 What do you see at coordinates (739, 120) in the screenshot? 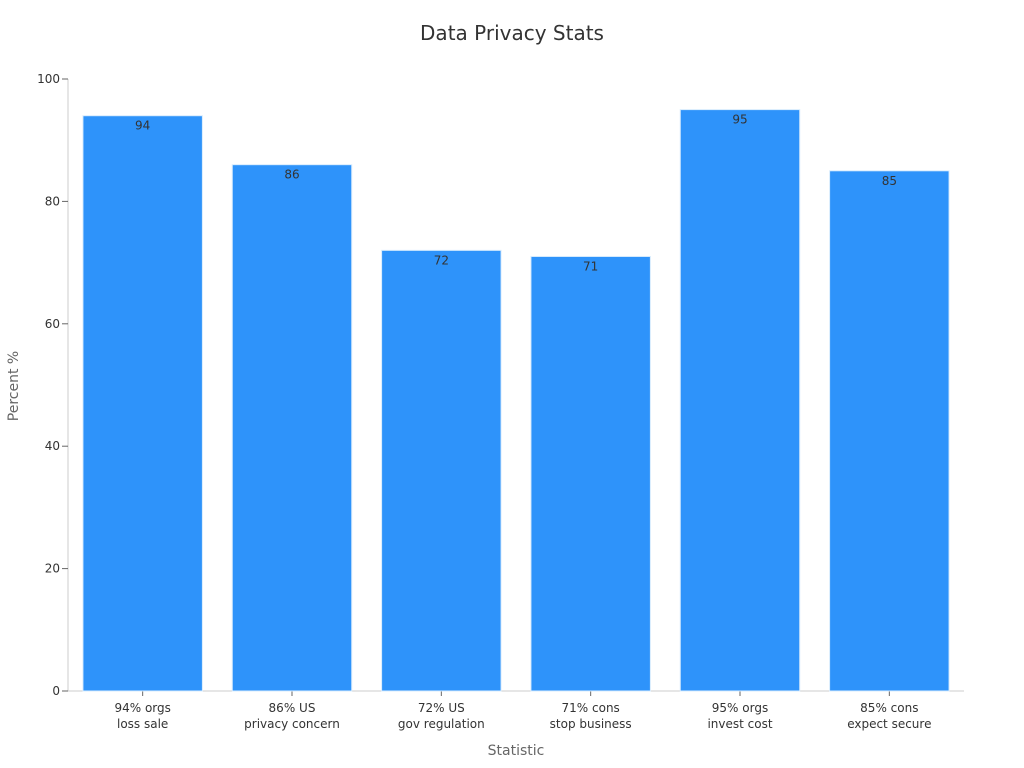
I see `bar-value-label: 95` at bounding box center [739, 120].